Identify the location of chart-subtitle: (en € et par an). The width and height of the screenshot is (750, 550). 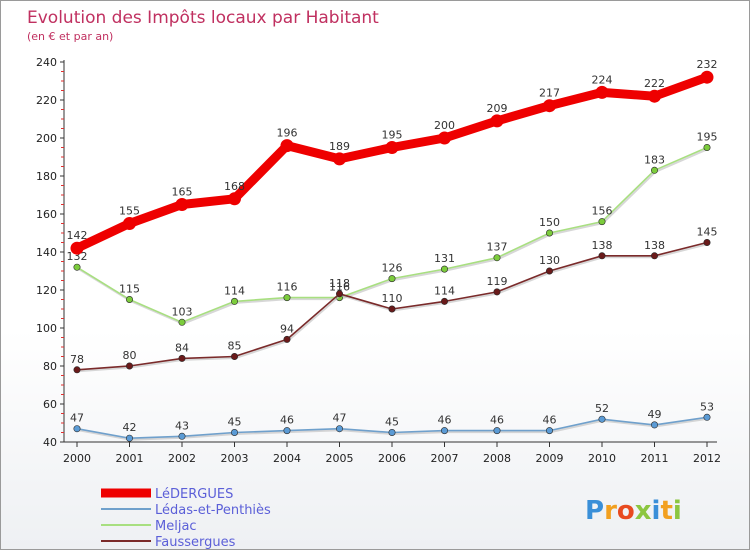
(70, 36).